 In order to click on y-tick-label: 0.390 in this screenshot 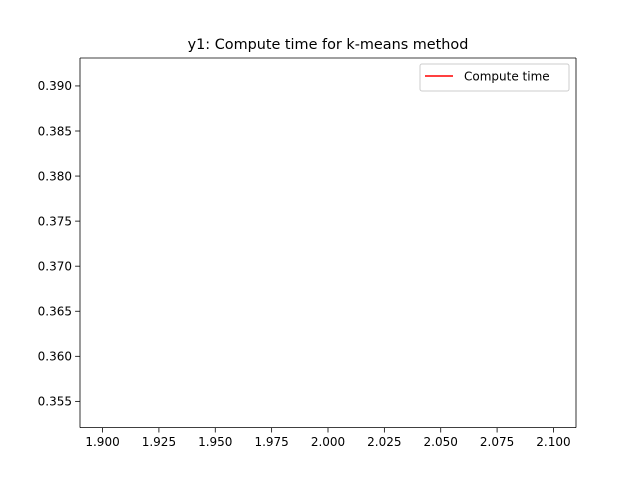, I will do `click(55, 86)`.